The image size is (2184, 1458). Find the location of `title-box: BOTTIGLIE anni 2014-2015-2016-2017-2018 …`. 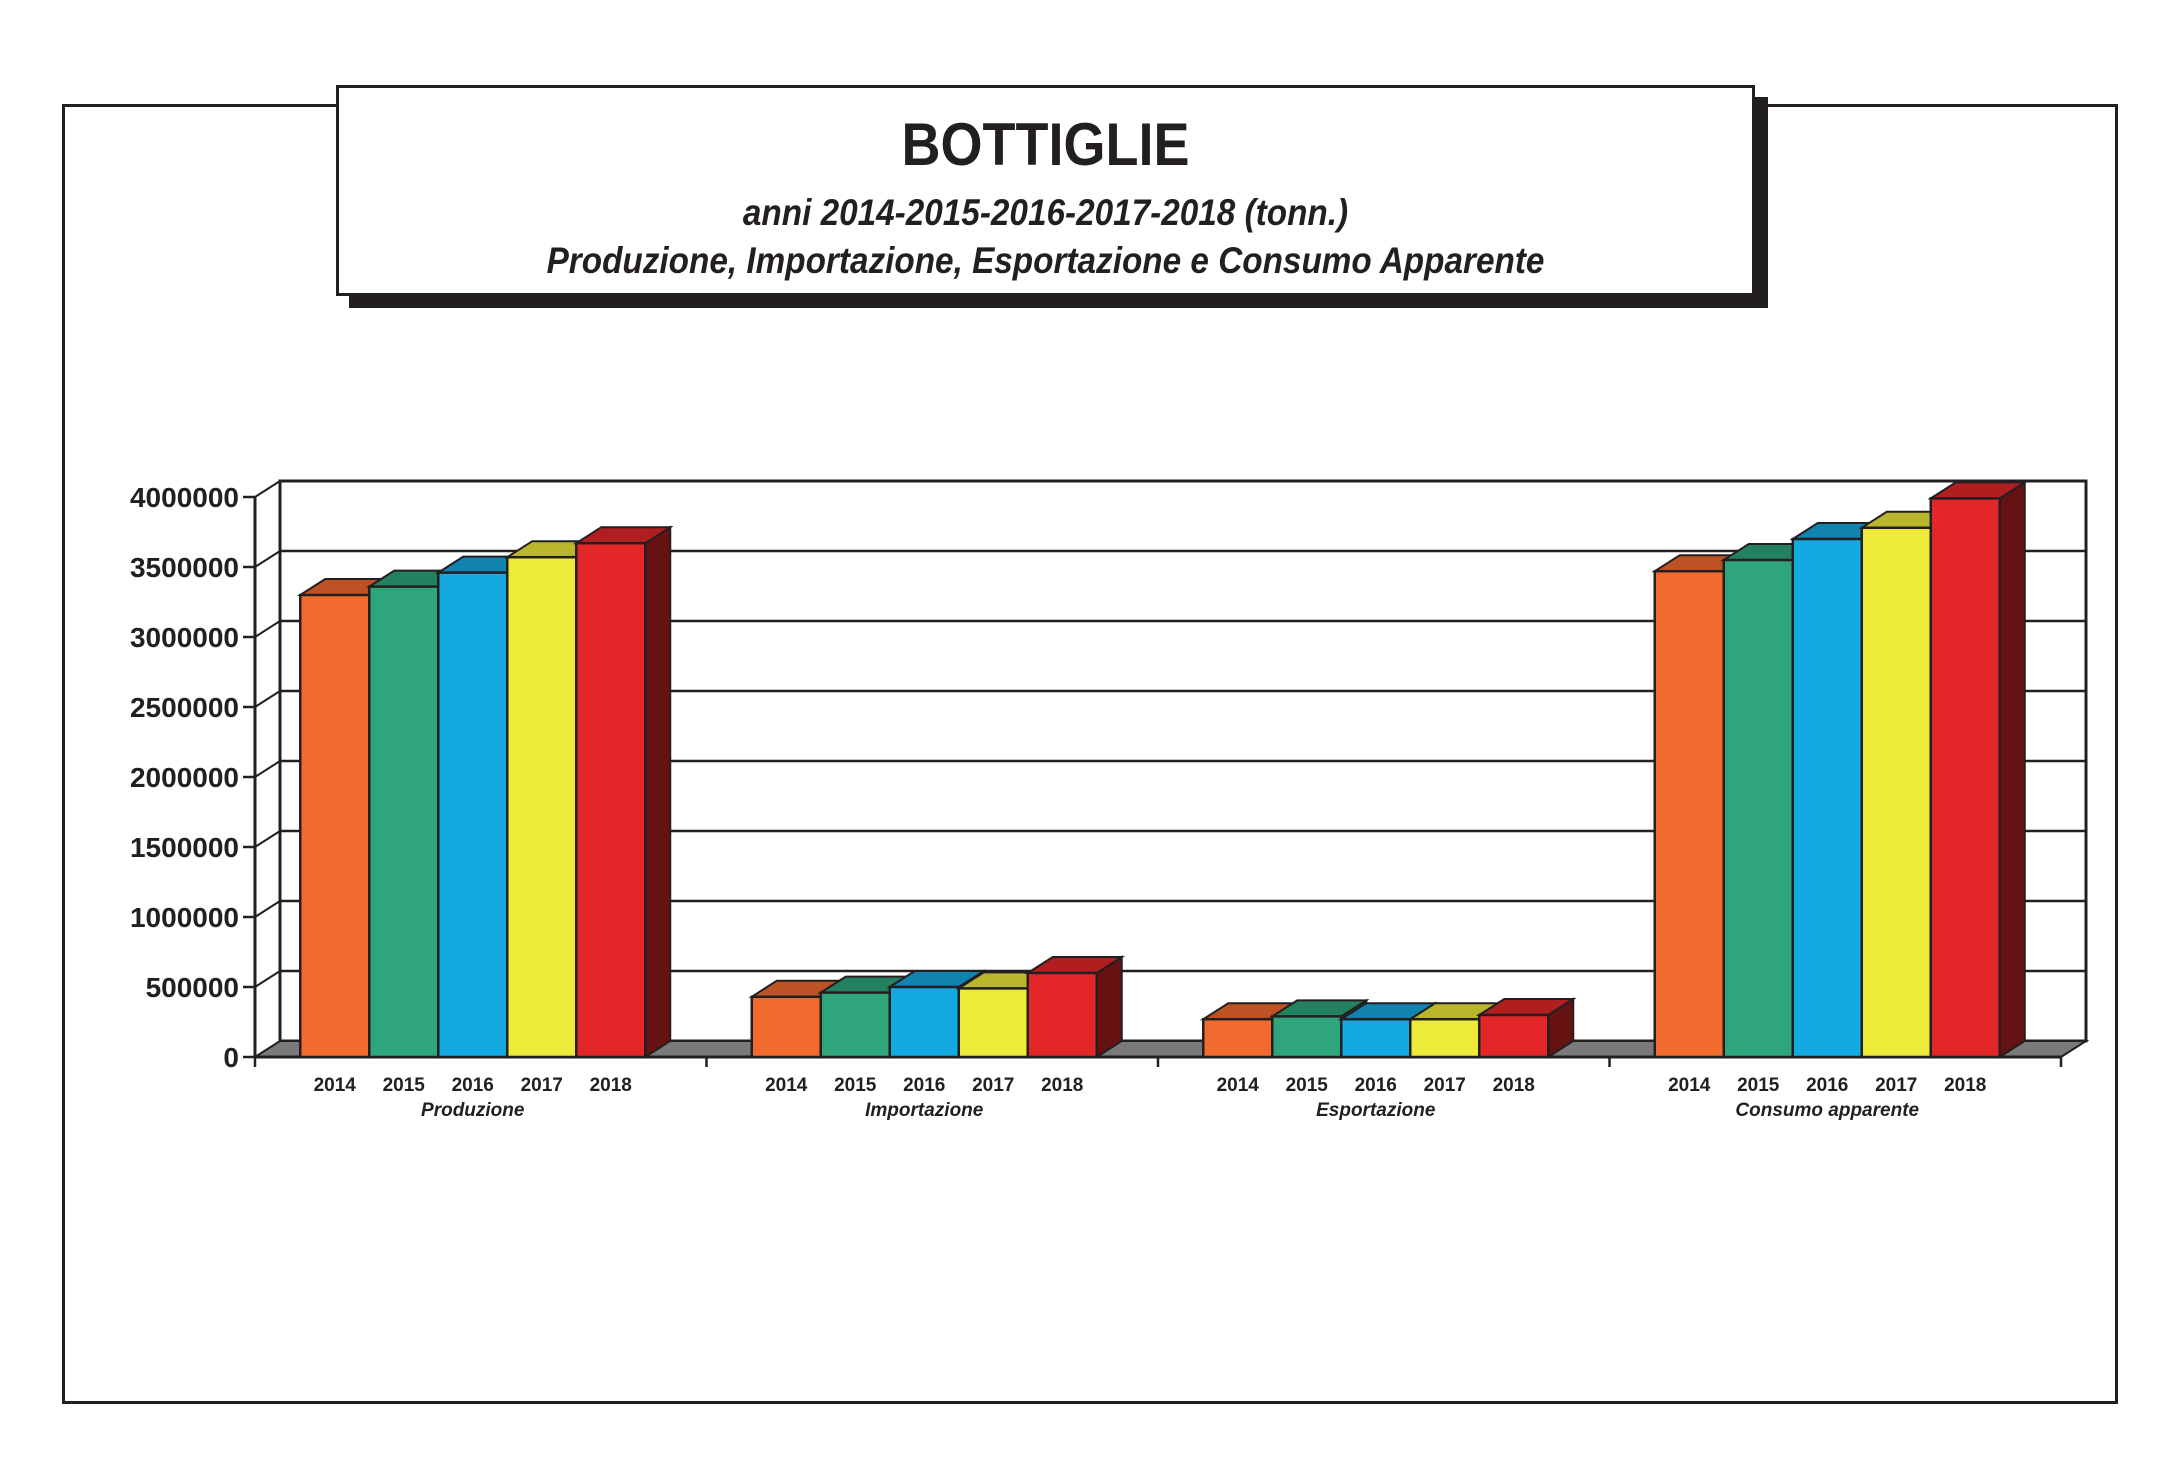

title-box: BOTTIGLIE anni 2014-2015-2016-2017-2018 … is located at coordinates (1045, 190).